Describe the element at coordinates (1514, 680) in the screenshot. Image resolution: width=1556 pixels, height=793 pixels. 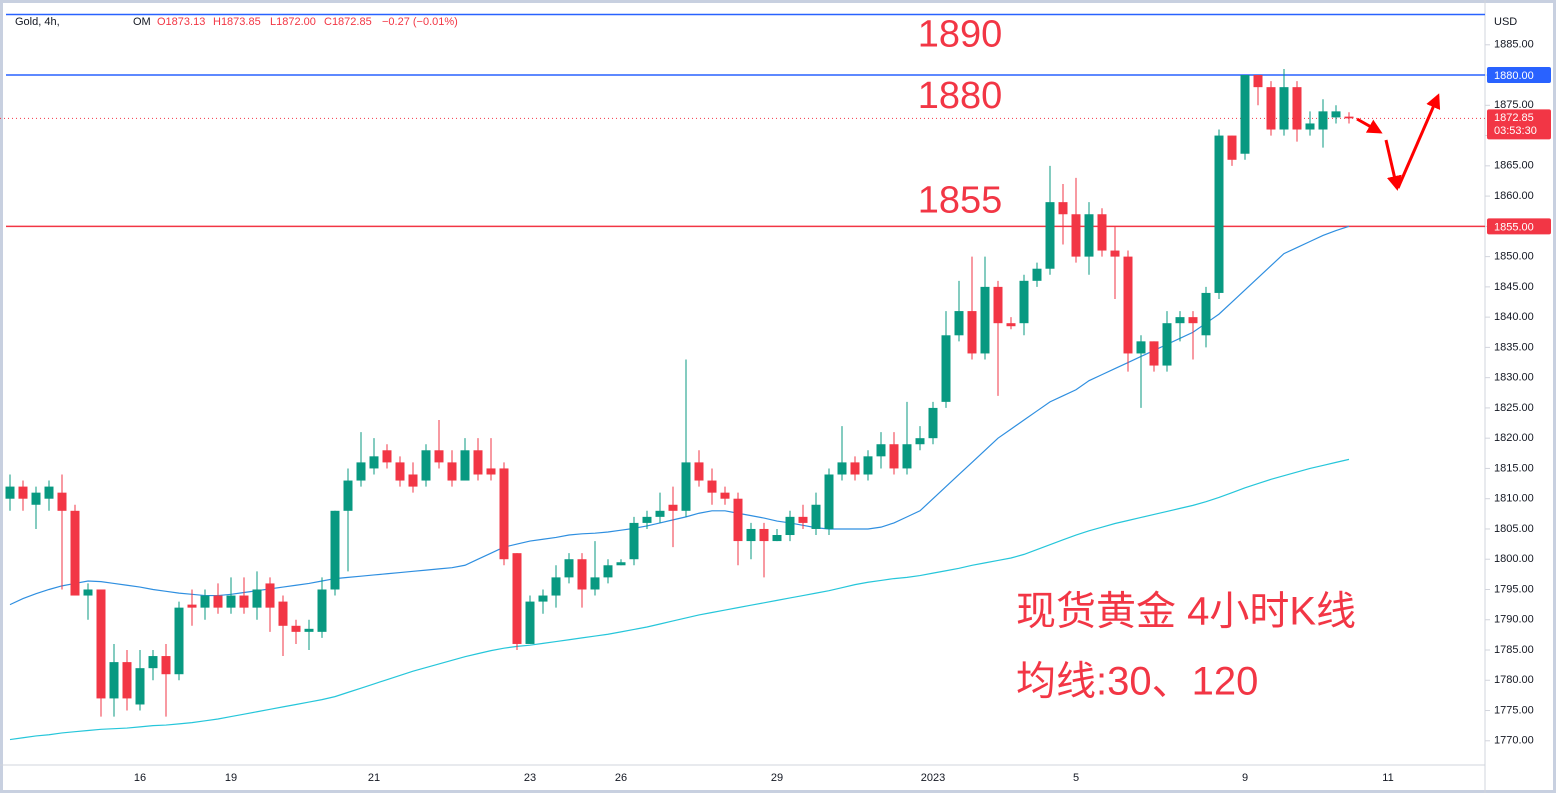
I see `y-tick-label: 1780.00` at that location.